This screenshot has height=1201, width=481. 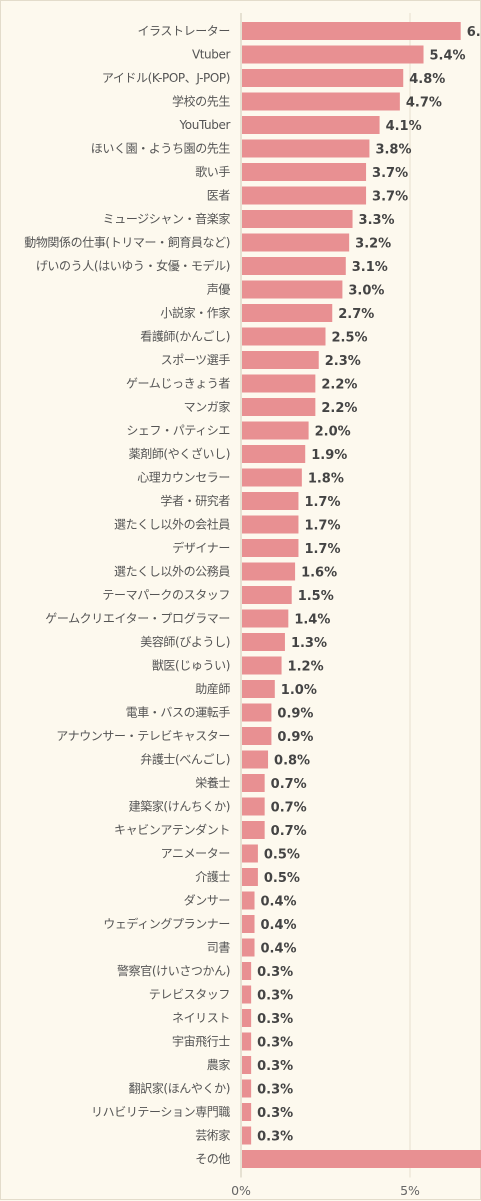 What do you see at coordinates (474, 32) in the screenshot?
I see `value-label: 6.5%` at bounding box center [474, 32].